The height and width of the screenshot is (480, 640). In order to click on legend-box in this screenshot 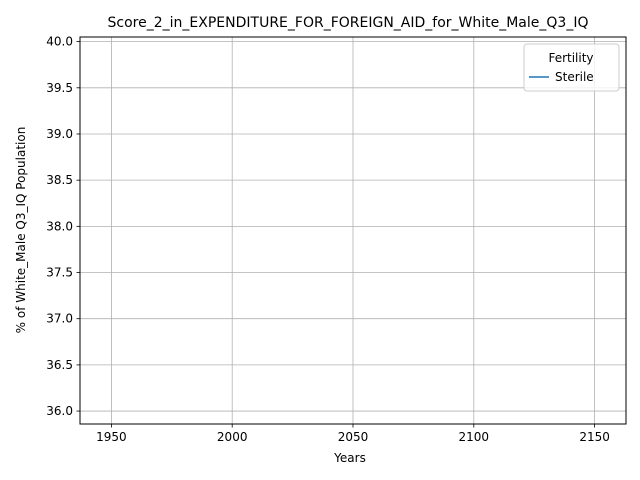, I will do `click(571, 67)`.